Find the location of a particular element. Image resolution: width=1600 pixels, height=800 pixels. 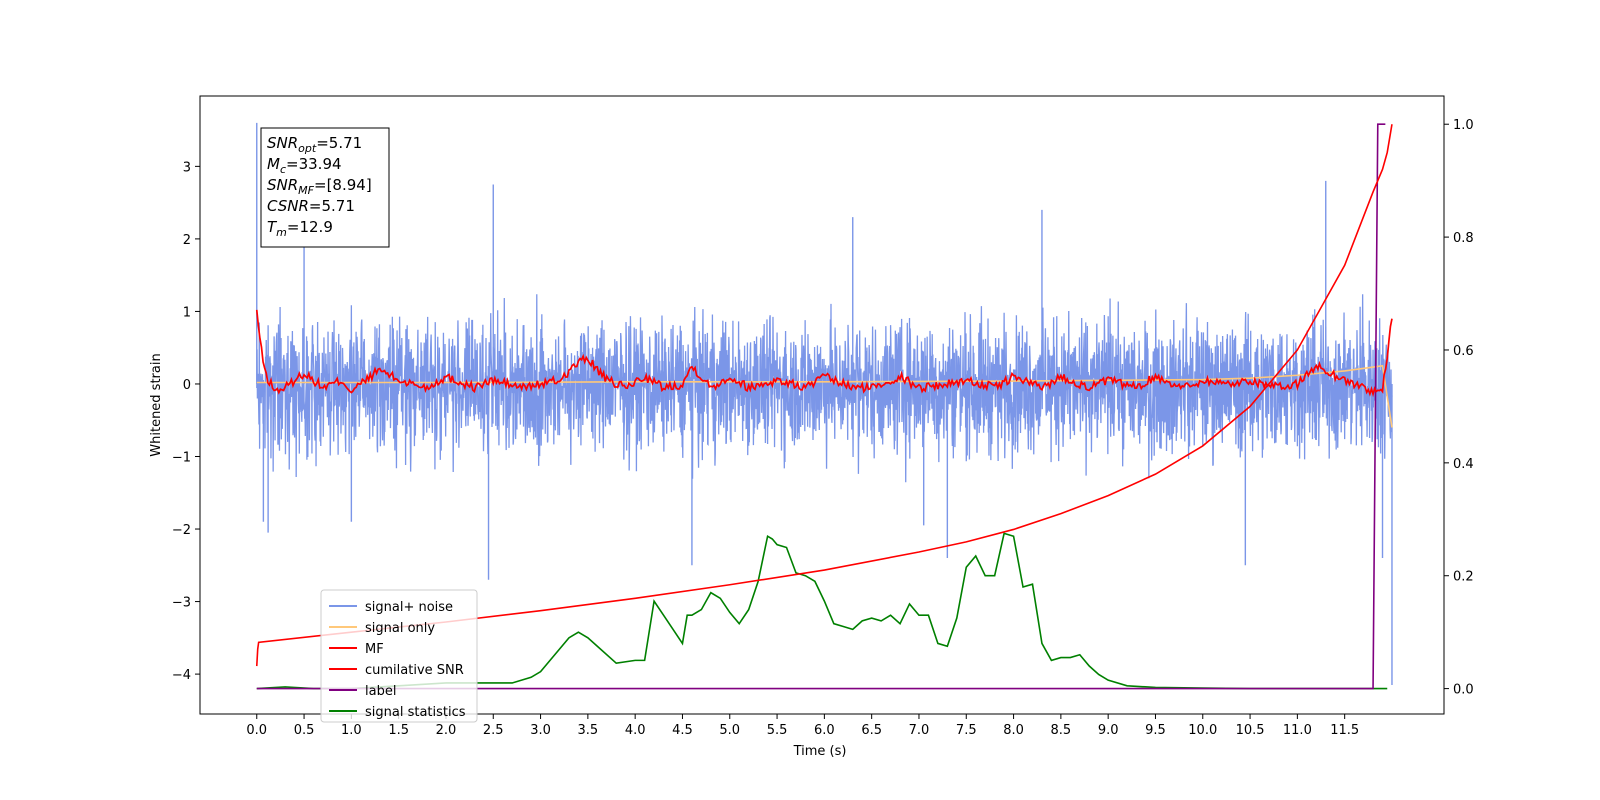

x-tick-label: 3.5 is located at coordinates (588, 730).